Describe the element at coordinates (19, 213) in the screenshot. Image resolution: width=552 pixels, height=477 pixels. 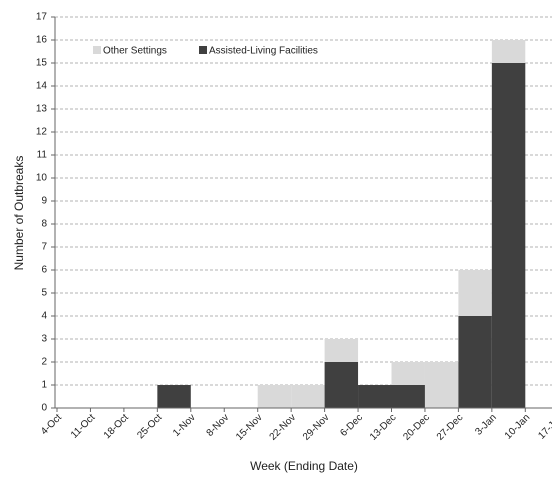
I see `y-axis-label: Number of Outbreaks` at that location.